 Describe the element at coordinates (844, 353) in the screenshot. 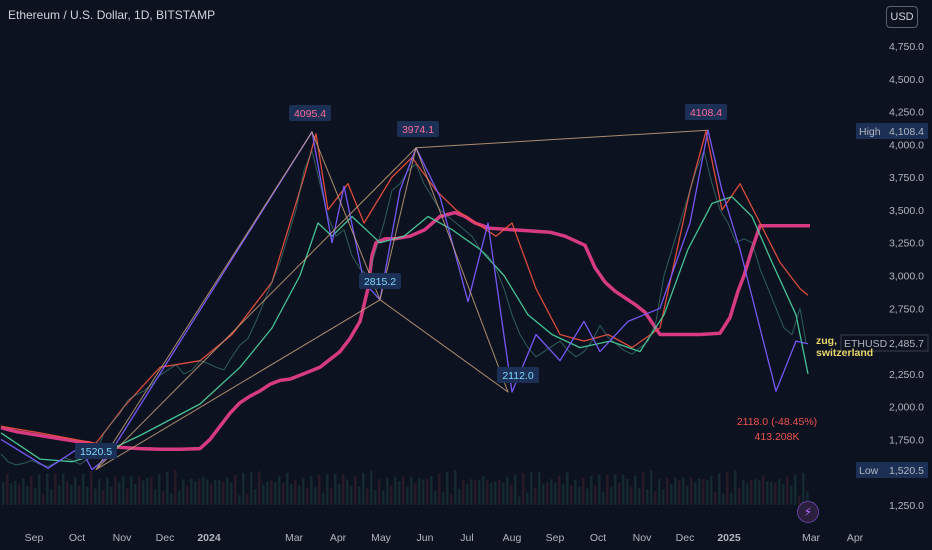

I see `location-label-line2: switzerland` at that location.